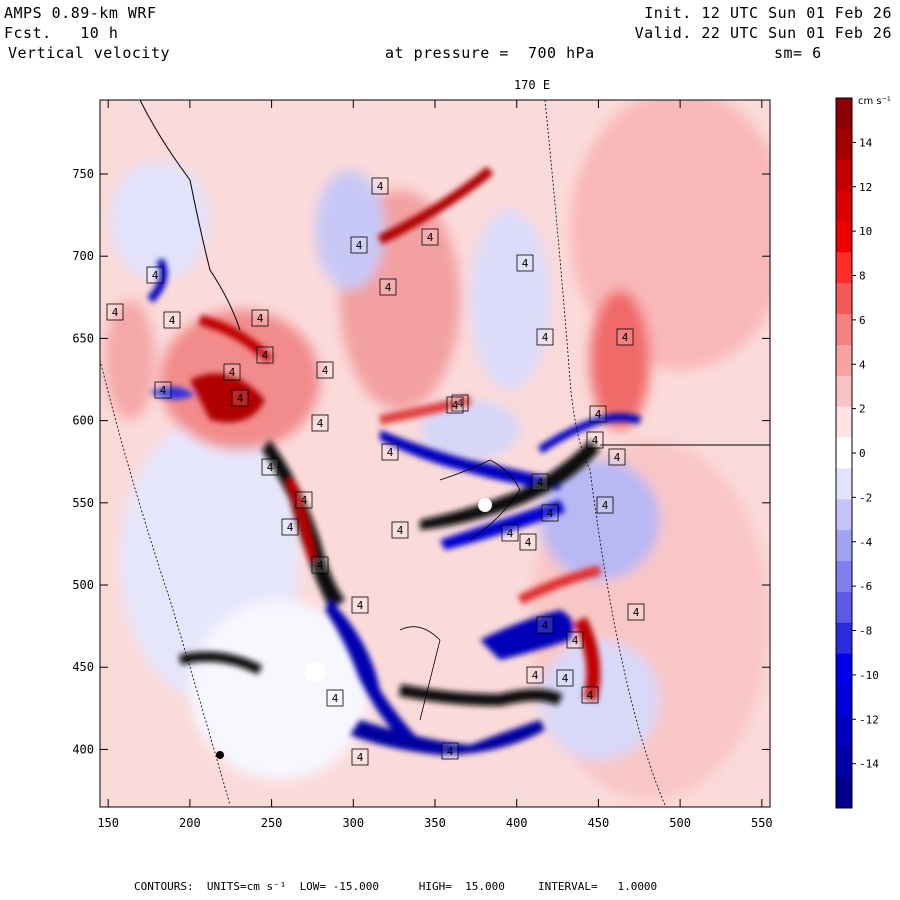 This screenshot has width=900, height=900. I want to click on colorbar-unit: cm s⁻¹, so click(874, 101).